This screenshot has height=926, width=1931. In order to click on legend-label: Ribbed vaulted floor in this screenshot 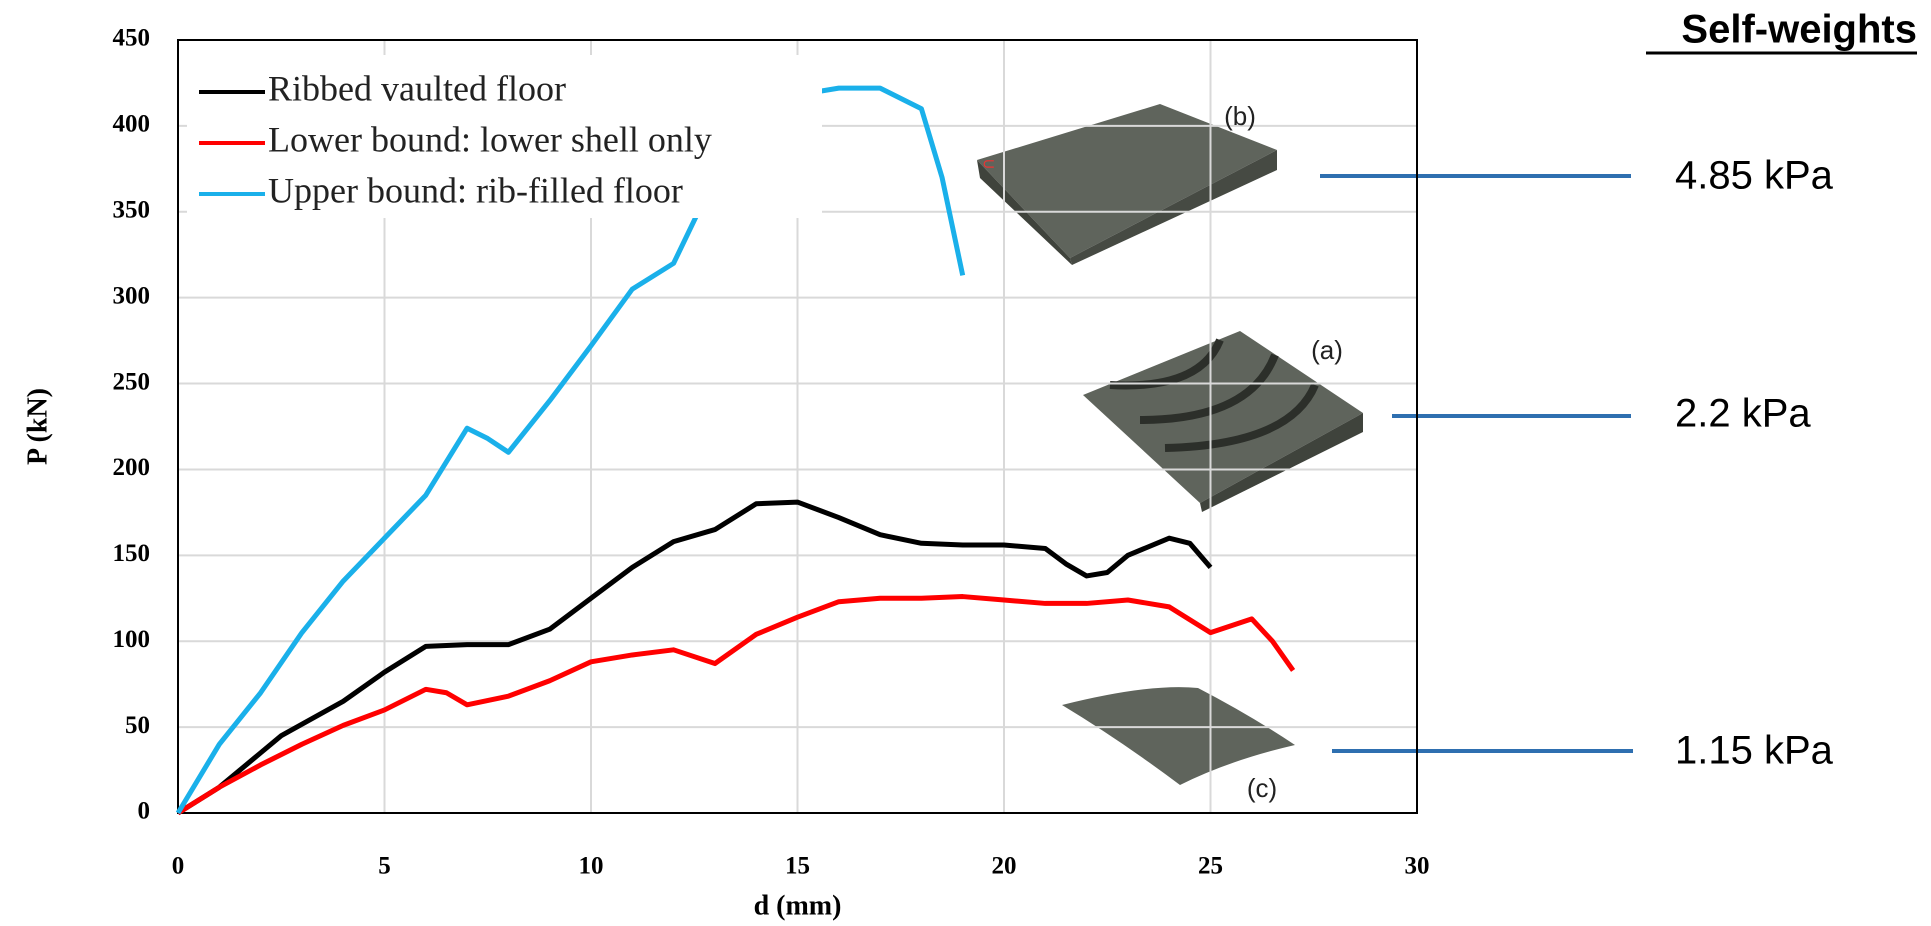, I will do `click(417, 88)`.